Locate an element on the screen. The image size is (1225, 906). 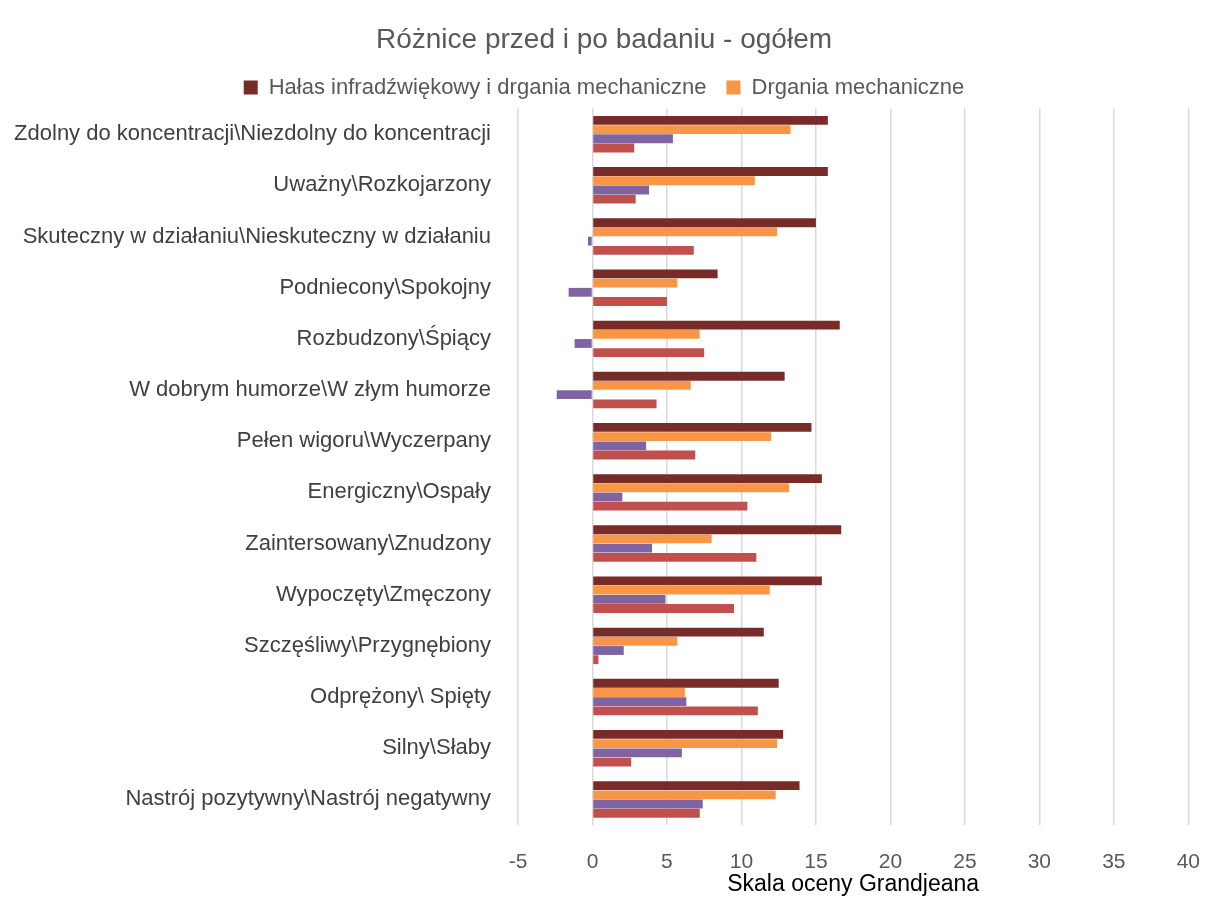
chart-title: Różnice przed i po badaniu - ogółem is located at coordinates (604, 38).